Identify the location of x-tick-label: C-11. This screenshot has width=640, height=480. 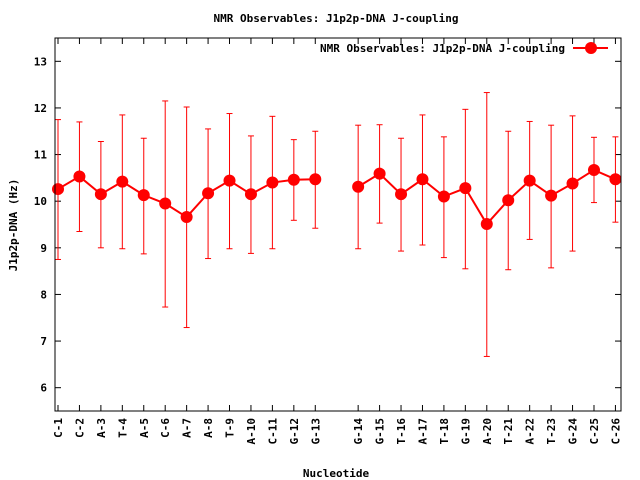
(272, 431).